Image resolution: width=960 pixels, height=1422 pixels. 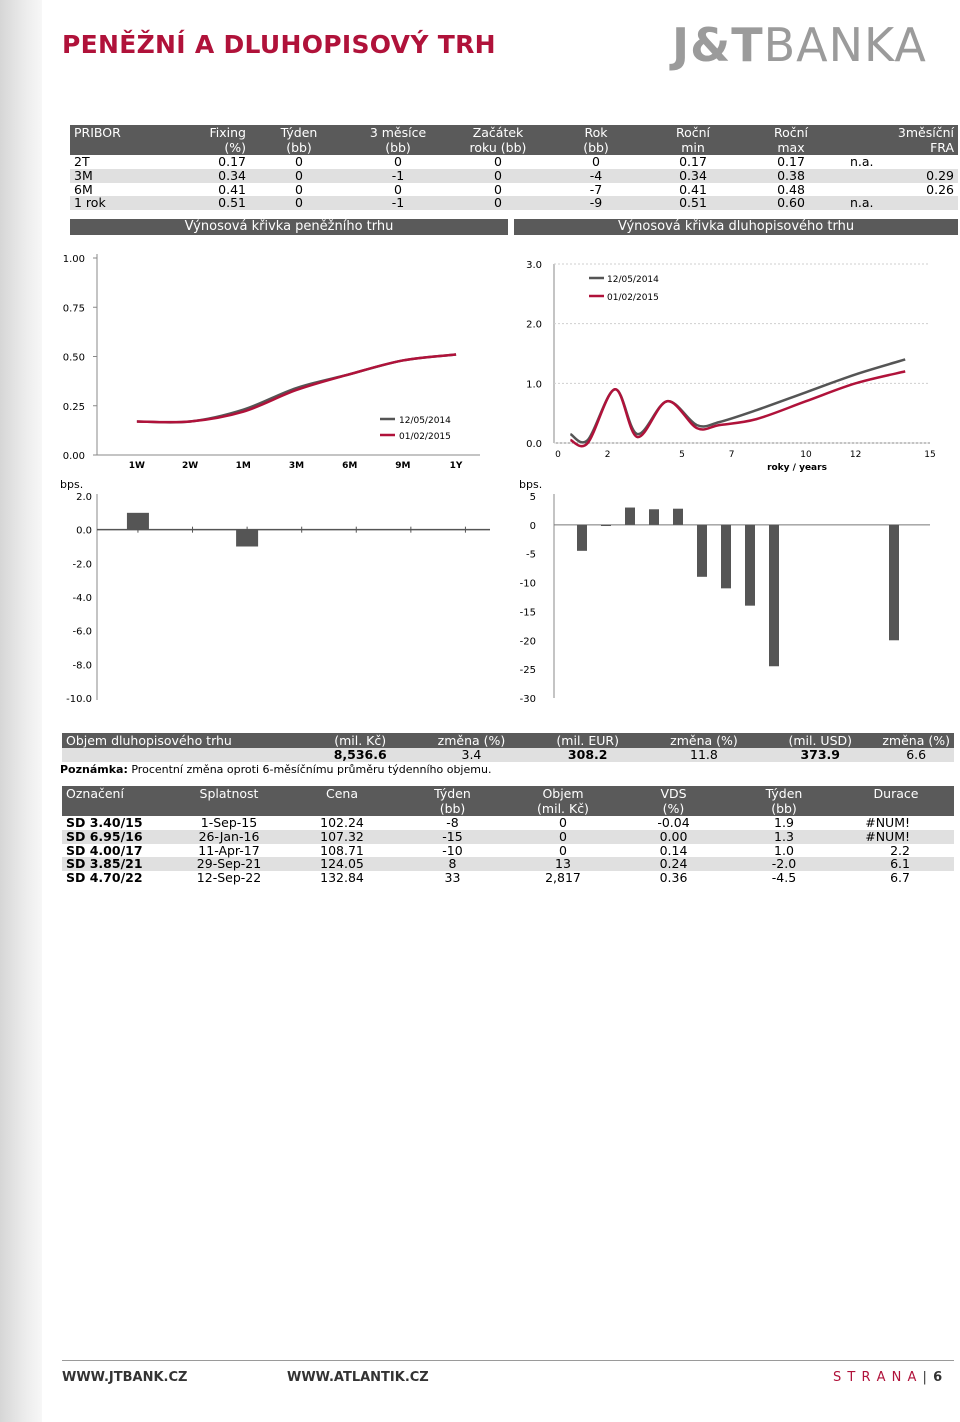 I want to click on y-tick-label: -4.0, so click(x=82, y=598).